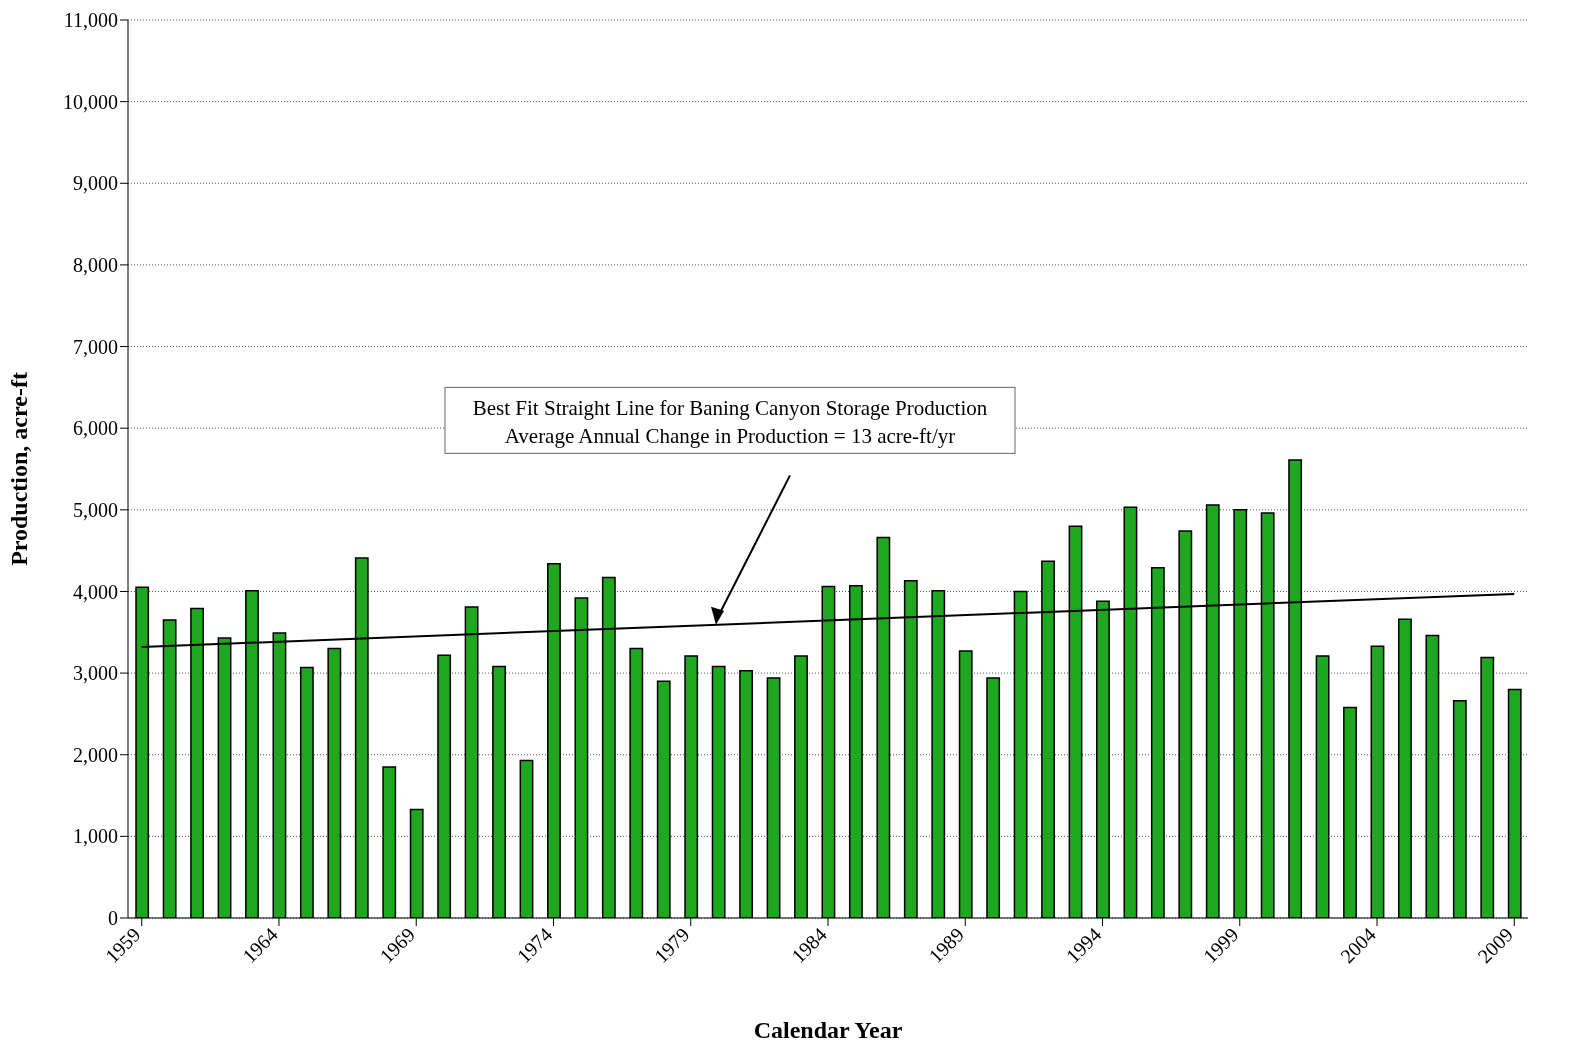 This screenshot has height=1064, width=1583. I want to click on y-tick-label: 10,000, so click(90, 101).